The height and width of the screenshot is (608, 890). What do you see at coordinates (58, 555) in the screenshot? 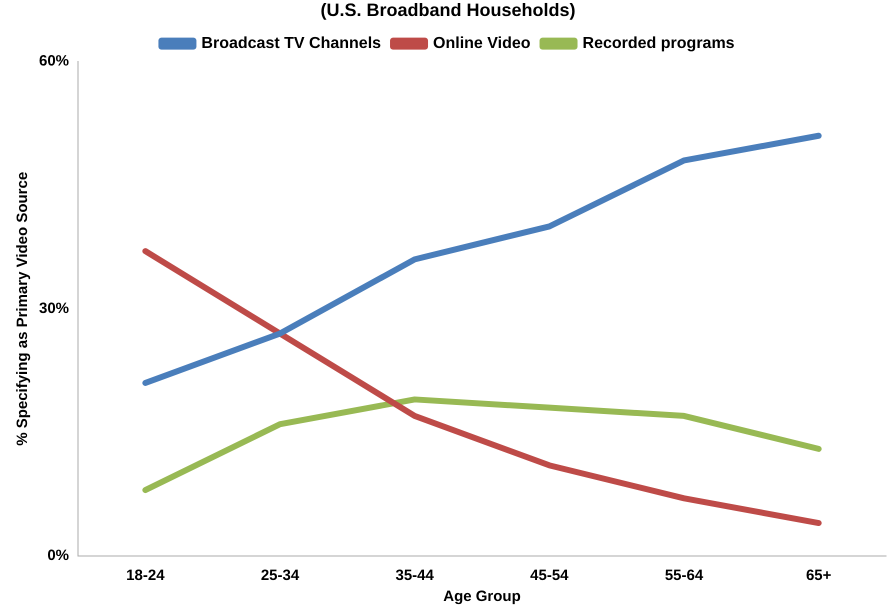
I see `y-tick-label: 0%` at bounding box center [58, 555].